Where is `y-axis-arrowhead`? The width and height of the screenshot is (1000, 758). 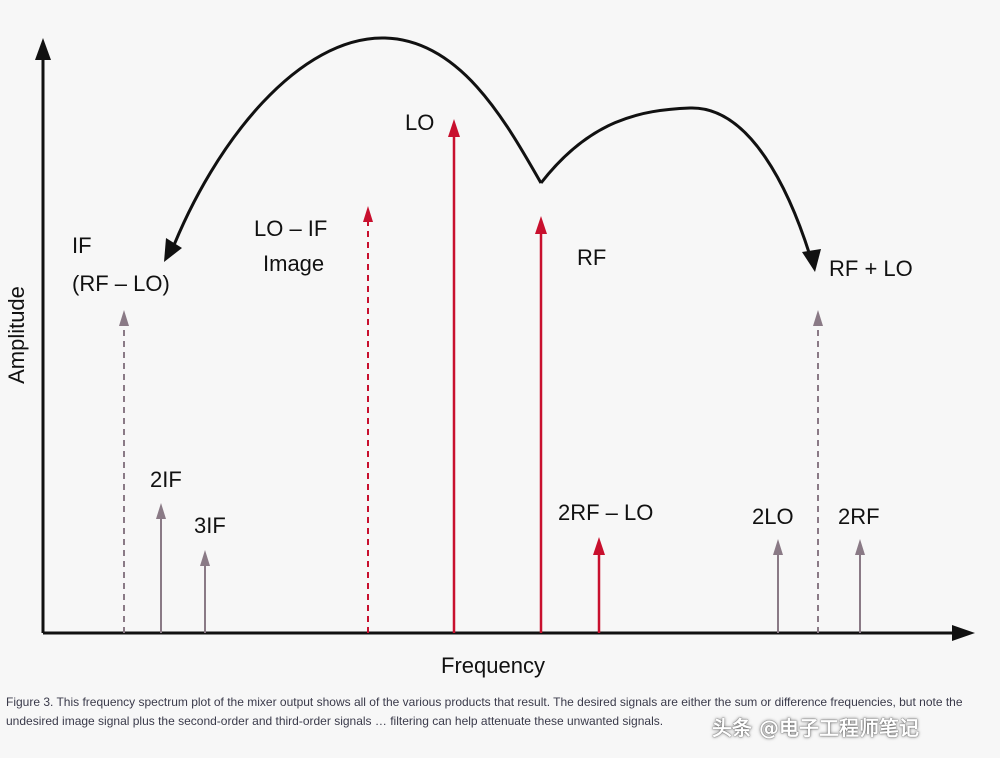
y-axis-arrowhead is located at coordinates (43, 49).